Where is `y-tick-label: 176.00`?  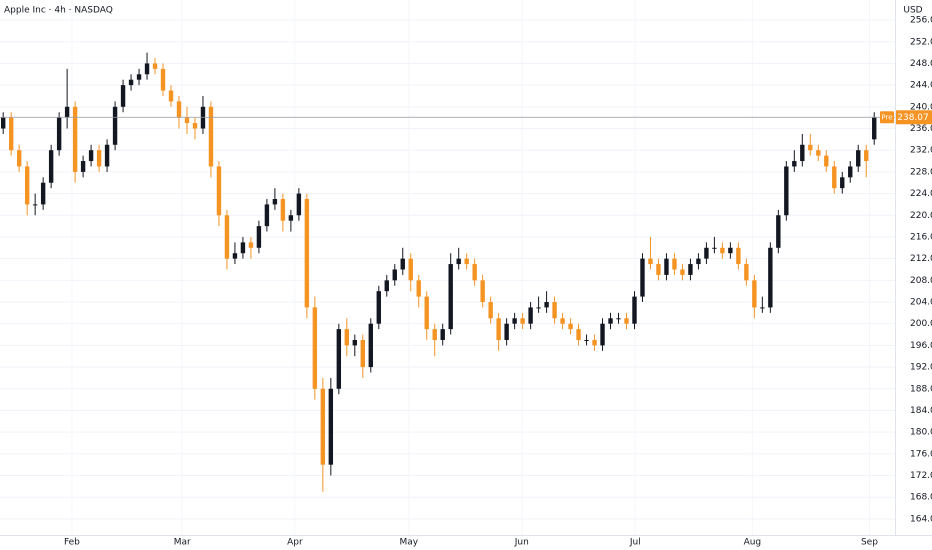 y-tick-label: 176.00 is located at coordinates (921, 454).